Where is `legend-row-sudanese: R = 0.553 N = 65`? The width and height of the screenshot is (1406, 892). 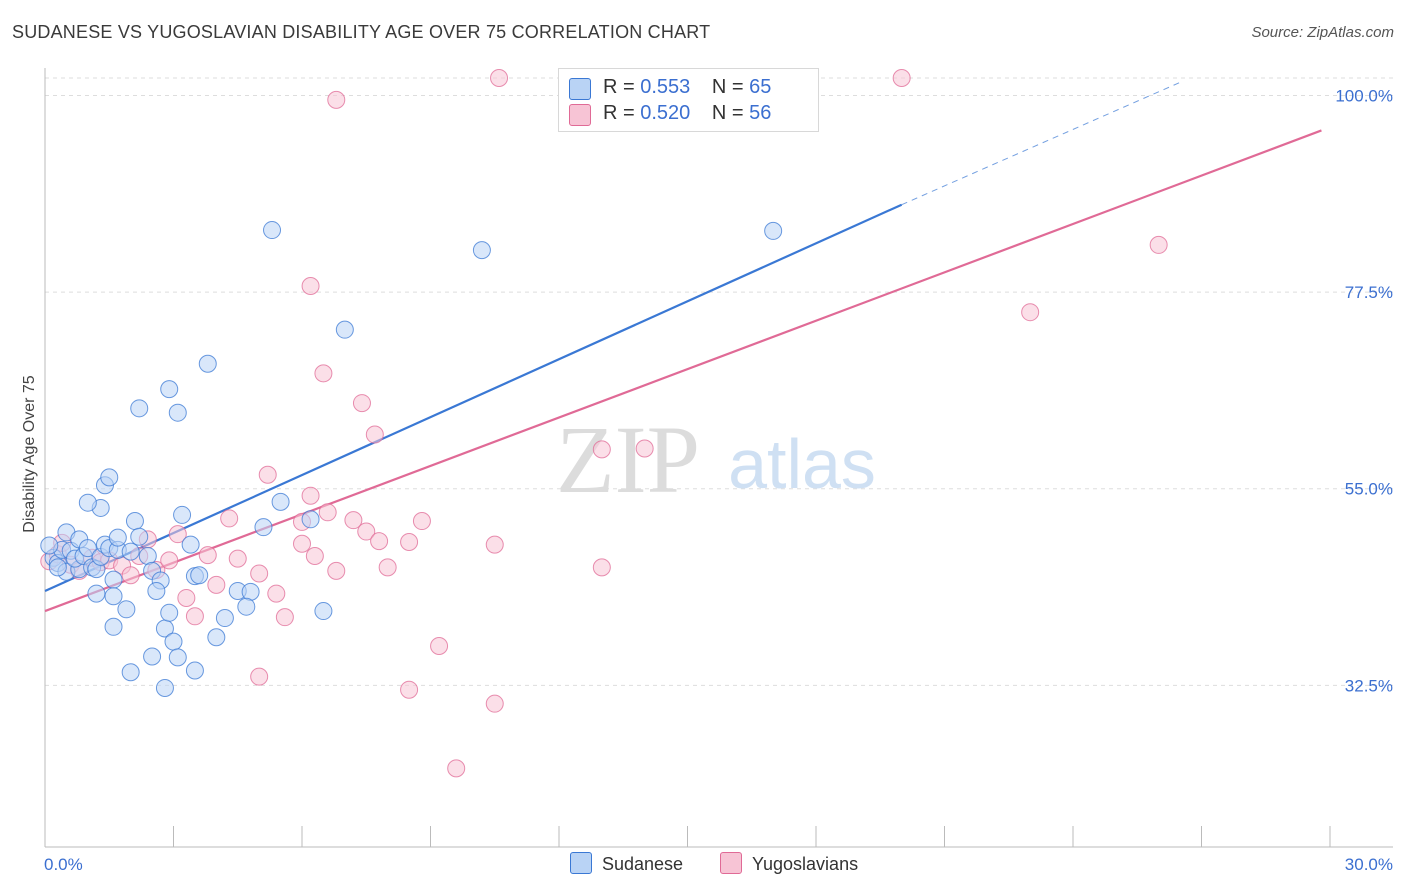
legend-row-sudanese: R = 0.553 N = 65 is located at coordinates (670, 88).